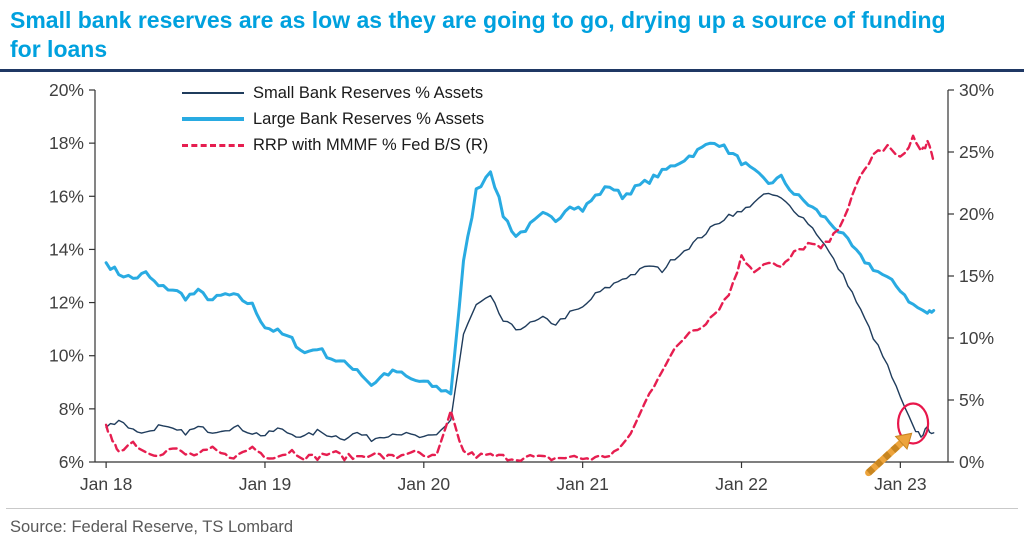 Image resolution: width=1024 pixels, height=546 pixels. What do you see at coordinates (903, 441) in the screenshot?
I see `annotation-arrow-head` at bounding box center [903, 441].